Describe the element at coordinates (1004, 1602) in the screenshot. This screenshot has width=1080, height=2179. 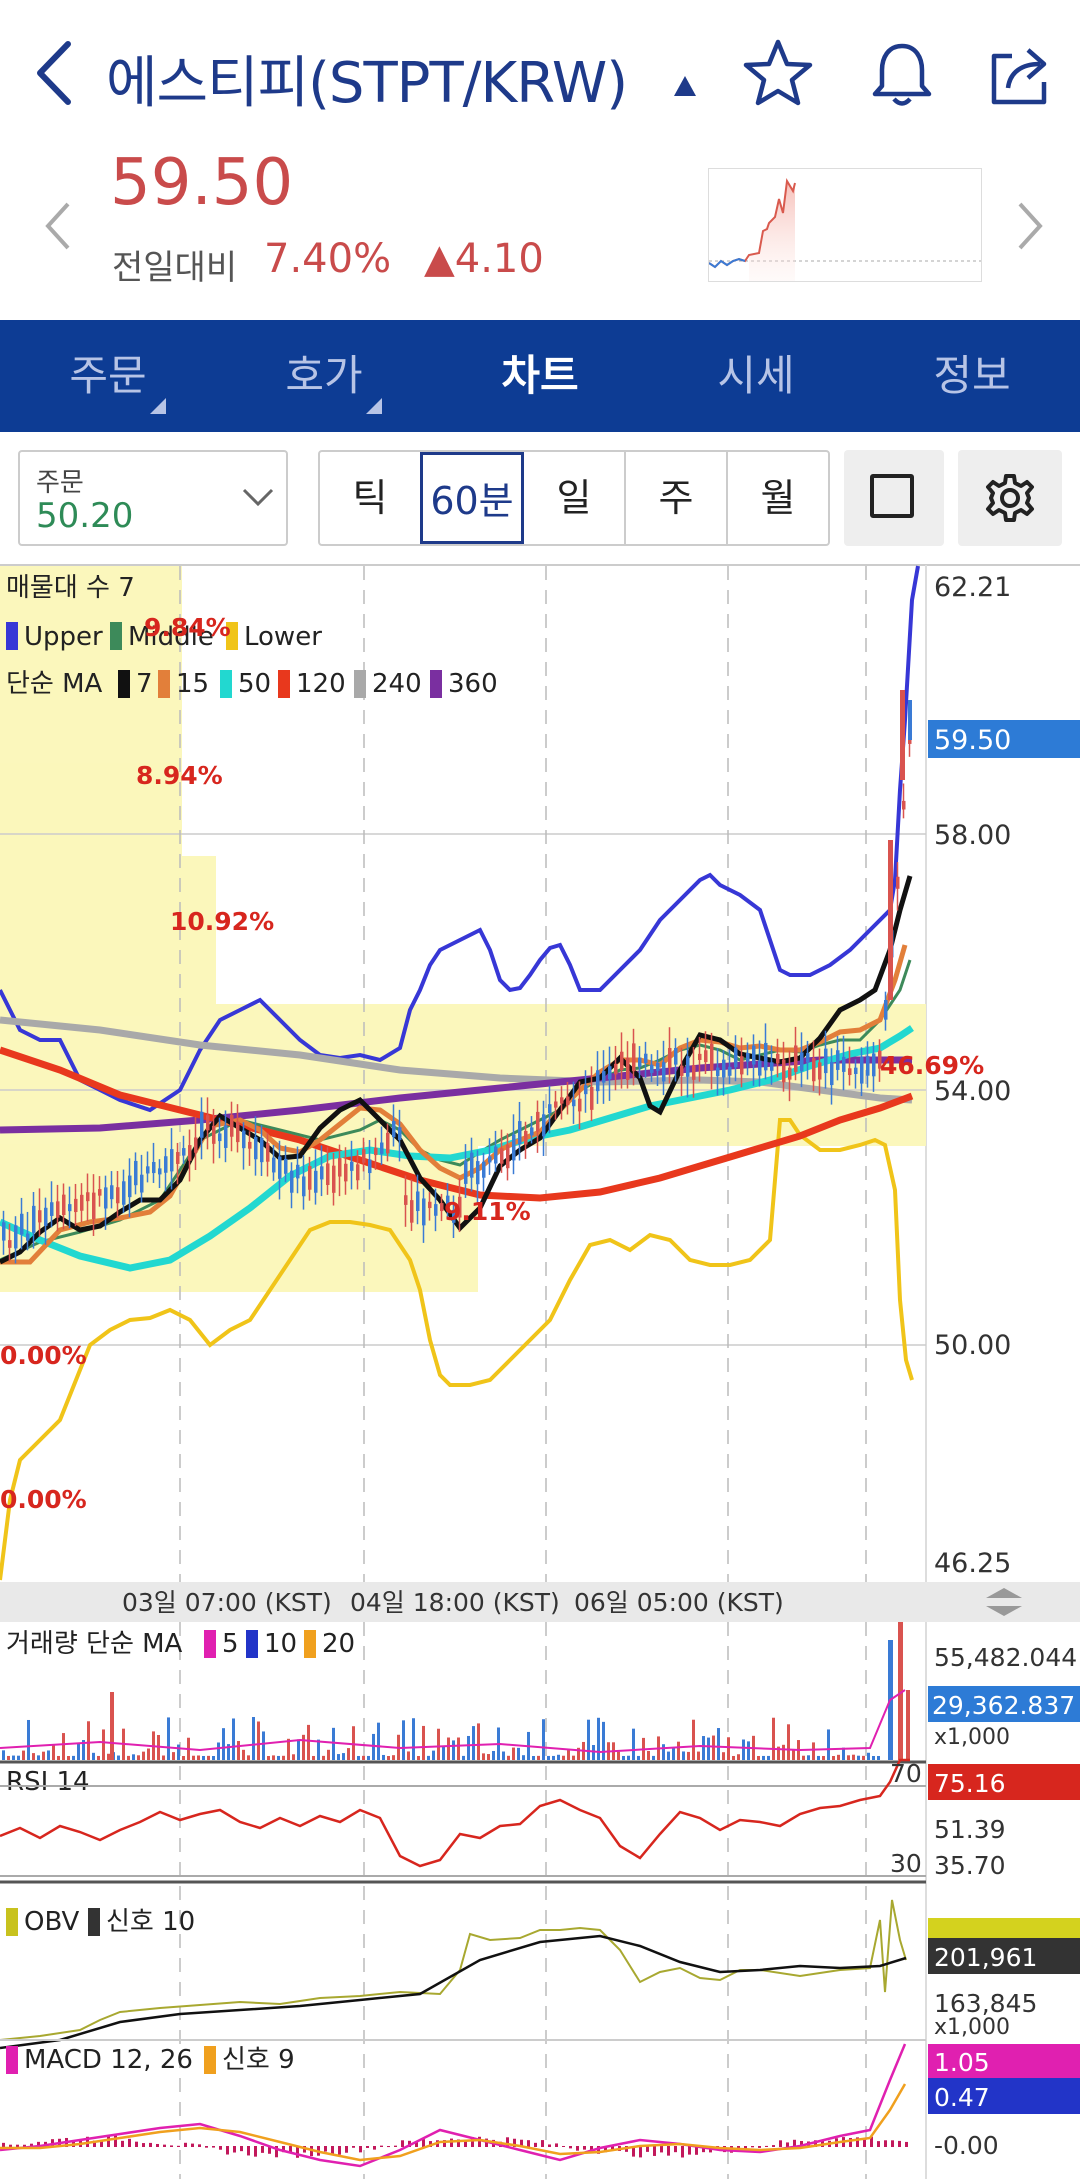
I see `resize-handle-icon` at that location.